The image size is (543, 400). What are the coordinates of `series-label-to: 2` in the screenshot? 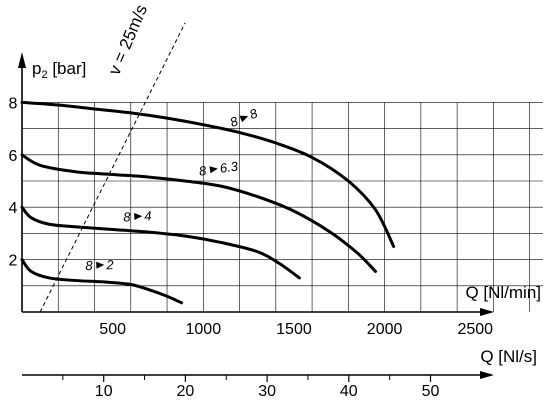 It's located at (110, 264).